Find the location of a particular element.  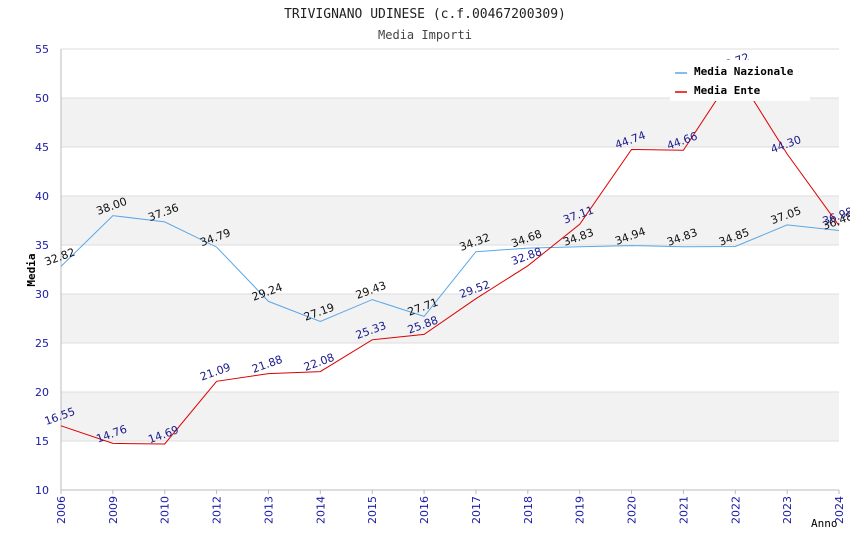

x-tick-label: 2016 is located at coordinates (424, 510).